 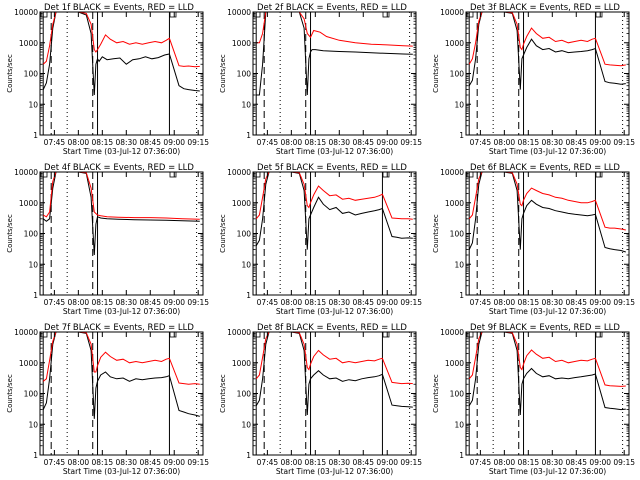 What do you see at coordinates (292, 142) in the screenshot?
I see `det-2-xtick-label: 08:00` at bounding box center [292, 142].